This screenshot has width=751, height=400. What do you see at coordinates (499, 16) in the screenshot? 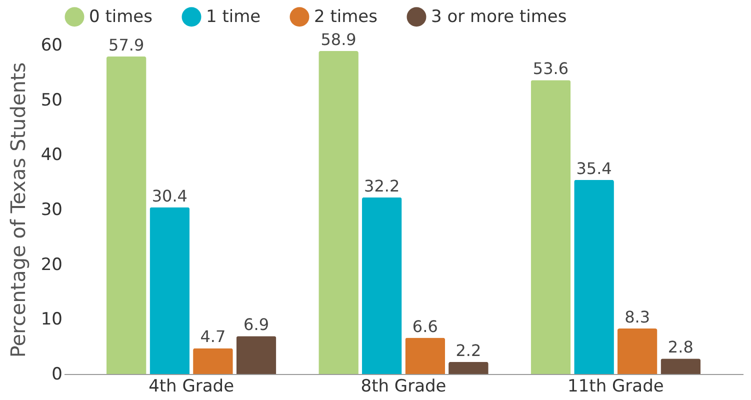
I see `legend-label: 3 or more times` at bounding box center [499, 16].